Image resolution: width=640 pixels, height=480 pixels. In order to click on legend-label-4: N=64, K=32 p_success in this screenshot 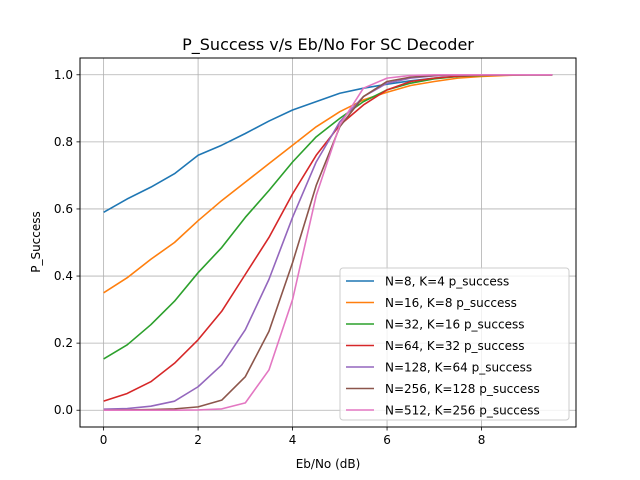, I will do `click(455, 346)`.